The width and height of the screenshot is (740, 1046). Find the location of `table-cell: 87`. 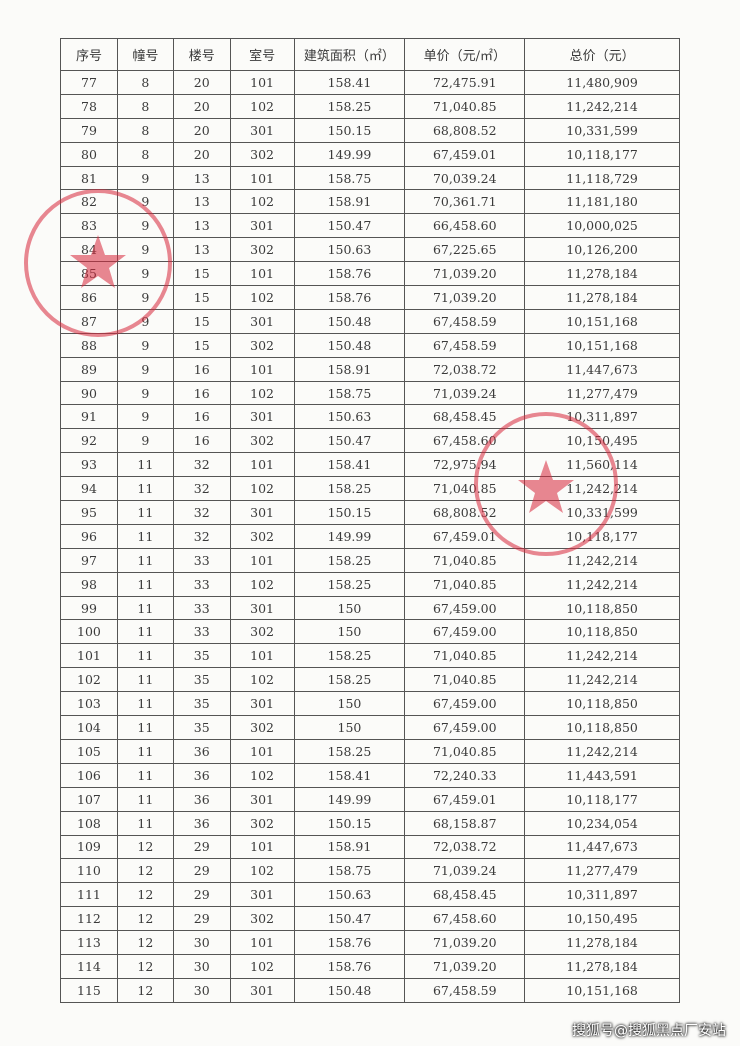

table-cell: 87 is located at coordinates (89, 321).